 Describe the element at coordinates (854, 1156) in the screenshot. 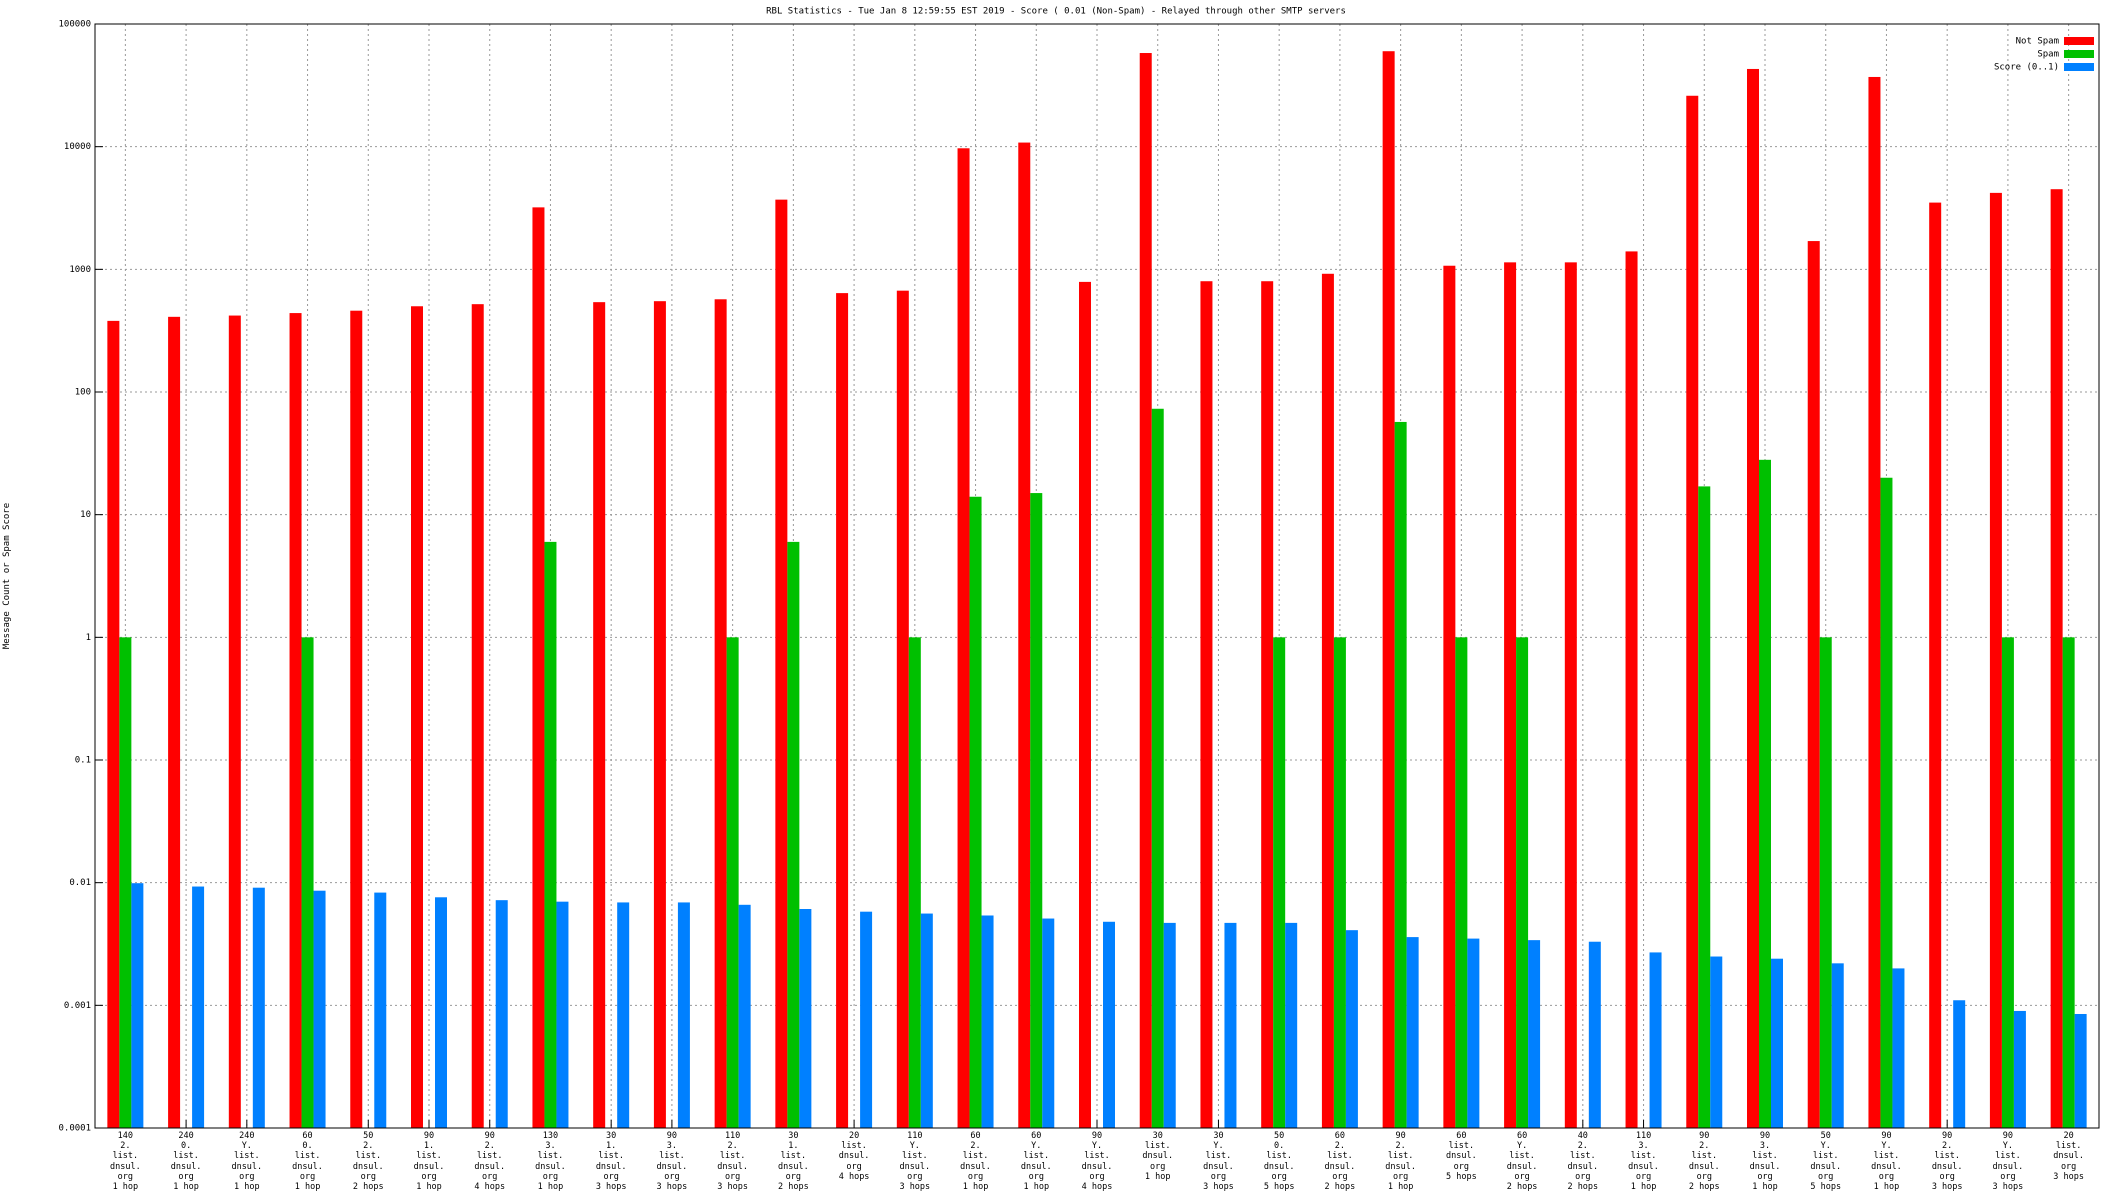

I see `x-tick-label: 20 list. dnsul. org 4 hops` at that location.